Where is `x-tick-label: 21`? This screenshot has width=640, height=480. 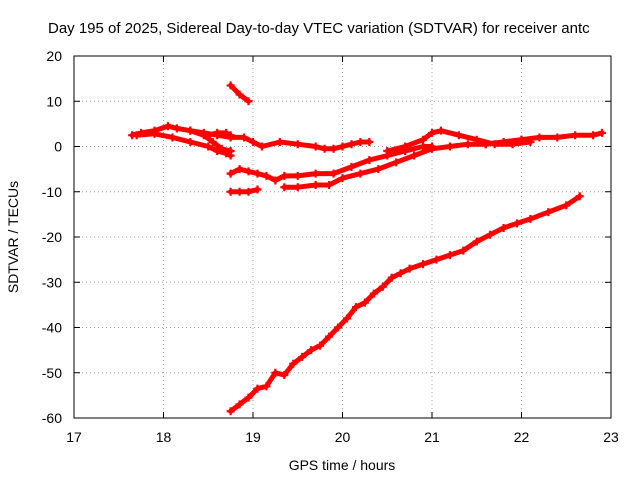
x-tick-label: 21 is located at coordinates (432, 437).